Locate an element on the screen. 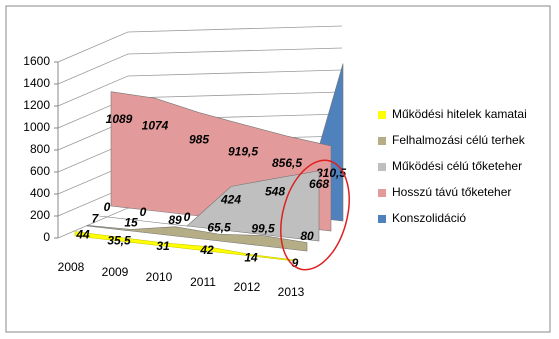 The image size is (559, 339). y-tick-label: 1000 is located at coordinates (36, 127).